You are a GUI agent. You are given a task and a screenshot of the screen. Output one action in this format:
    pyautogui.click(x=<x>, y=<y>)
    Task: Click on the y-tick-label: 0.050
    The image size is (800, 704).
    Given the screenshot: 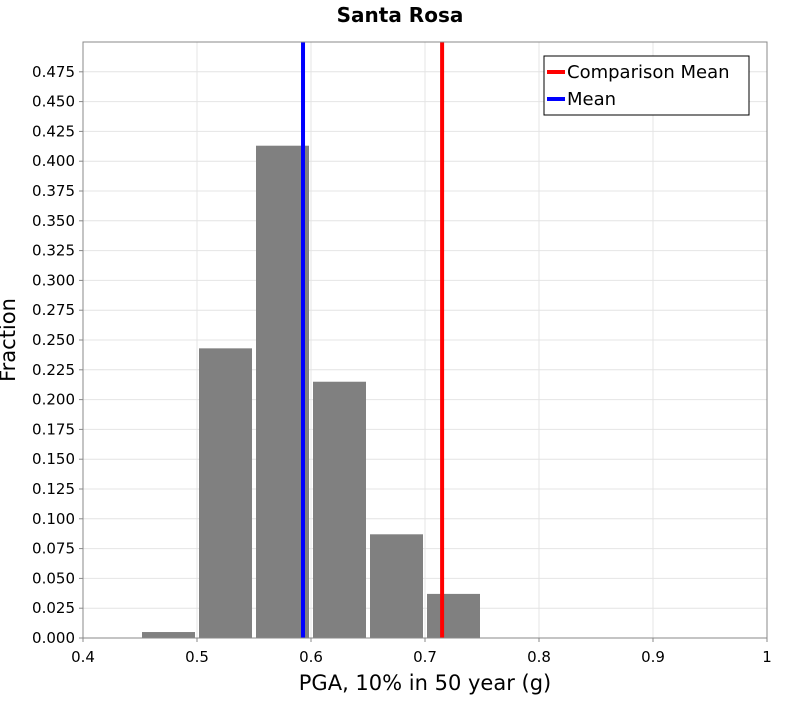 What is the action you would take?
    pyautogui.click(x=53, y=578)
    